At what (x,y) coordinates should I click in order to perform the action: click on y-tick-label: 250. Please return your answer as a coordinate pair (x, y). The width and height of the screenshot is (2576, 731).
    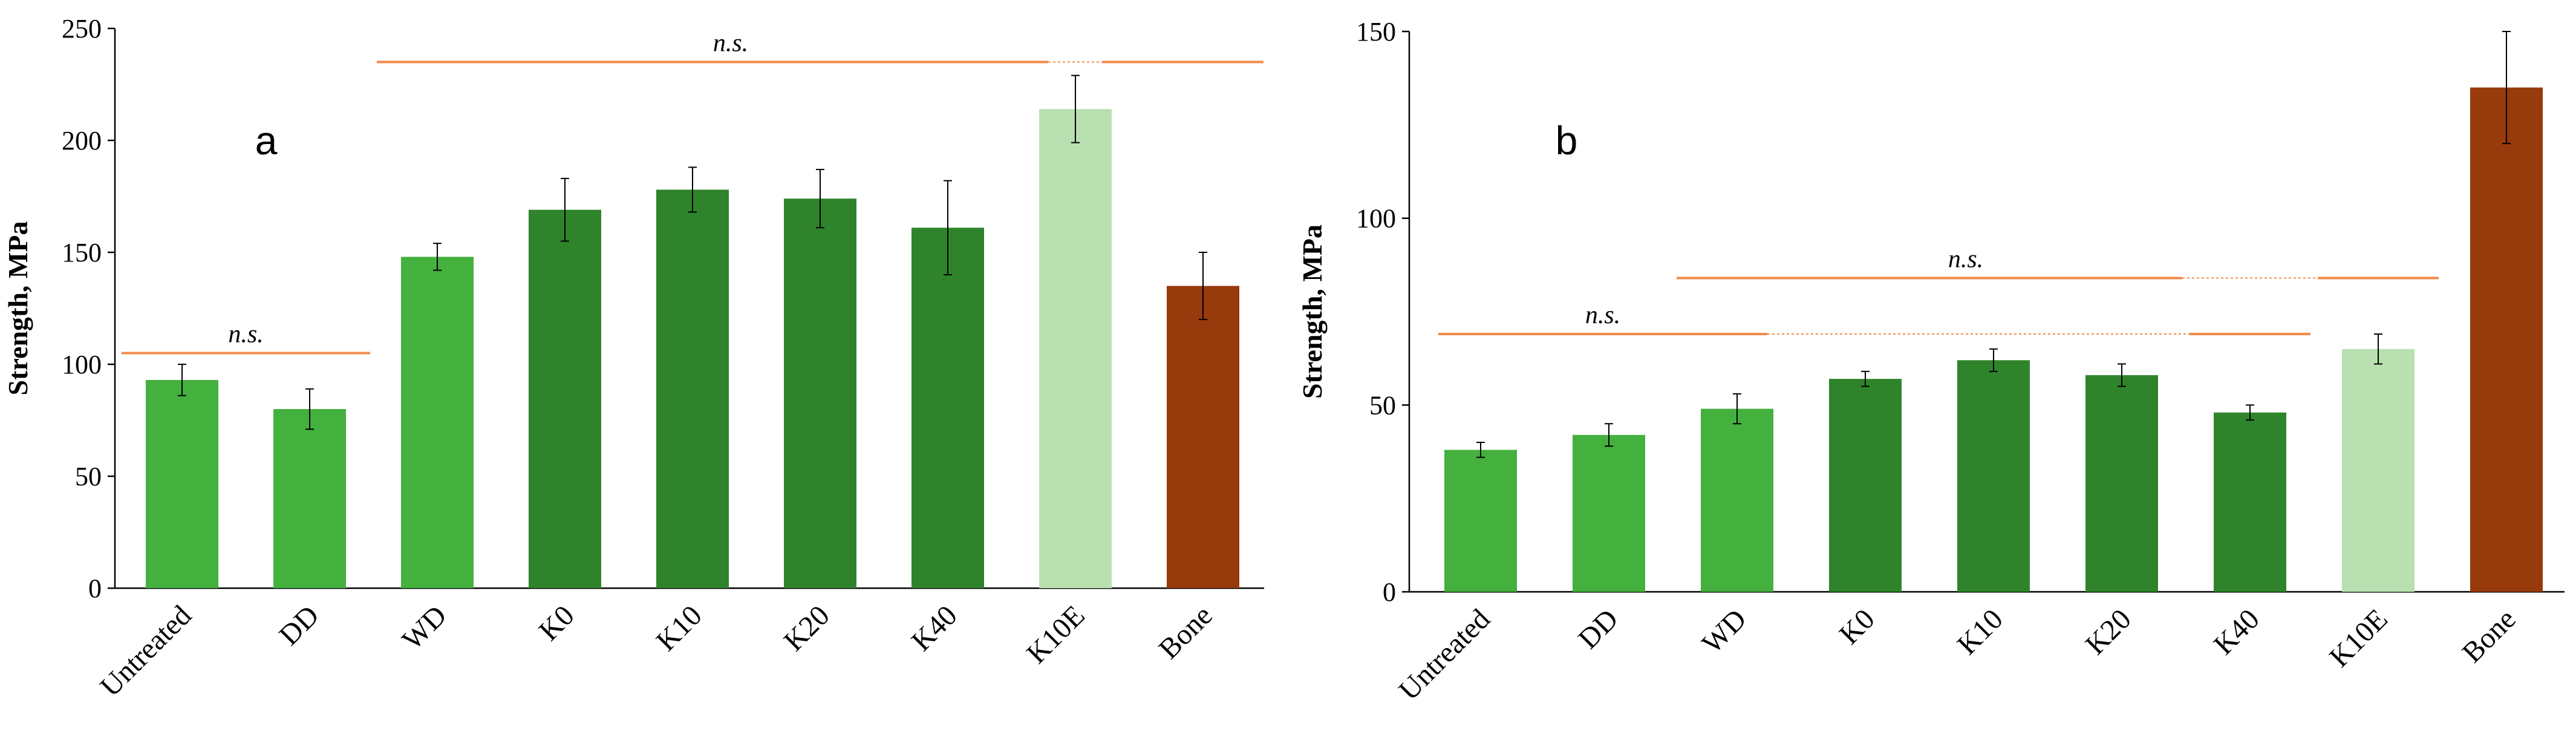
    Looking at the image, I should click on (82, 29).